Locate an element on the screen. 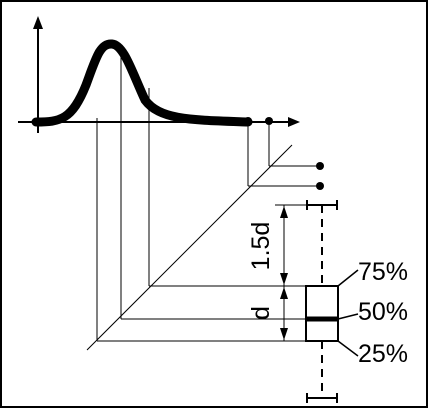 The height and width of the screenshot is (408, 428). q75-leader-line is located at coordinates (348, 278).